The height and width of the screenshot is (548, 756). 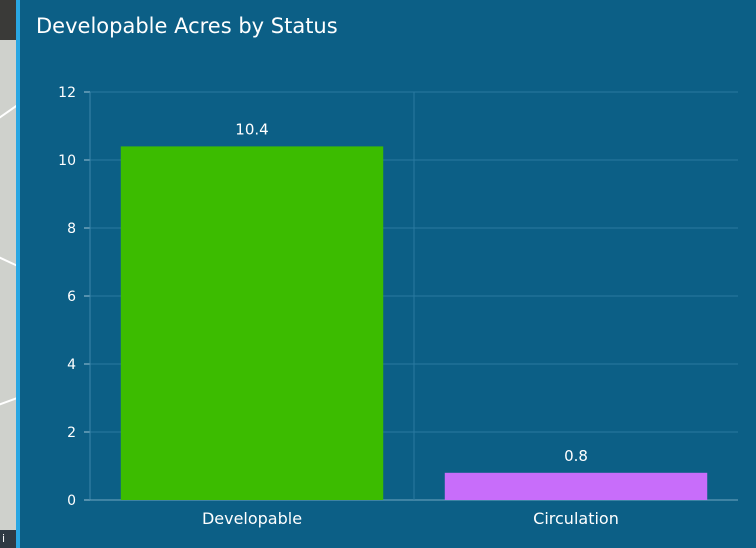 What do you see at coordinates (576, 518) in the screenshot?
I see `x-tick-label: Circulation` at bounding box center [576, 518].